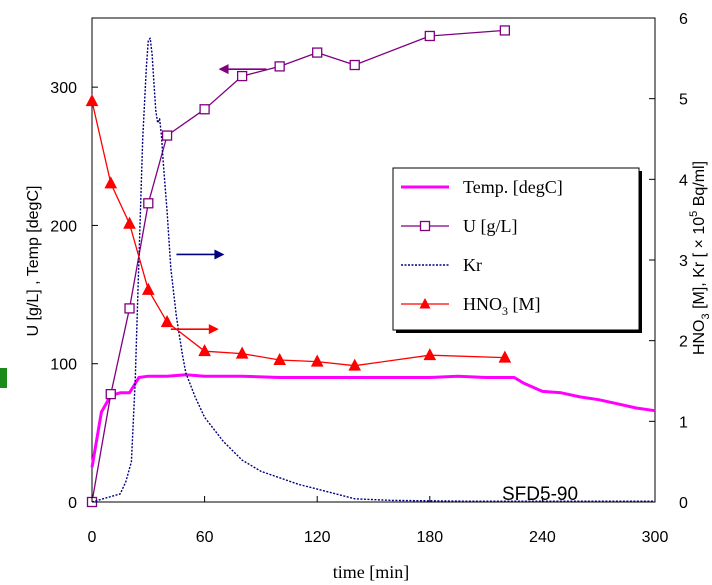  Describe the element at coordinates (200, 254) in the screenshot. I see `arrow-kr` at that location.